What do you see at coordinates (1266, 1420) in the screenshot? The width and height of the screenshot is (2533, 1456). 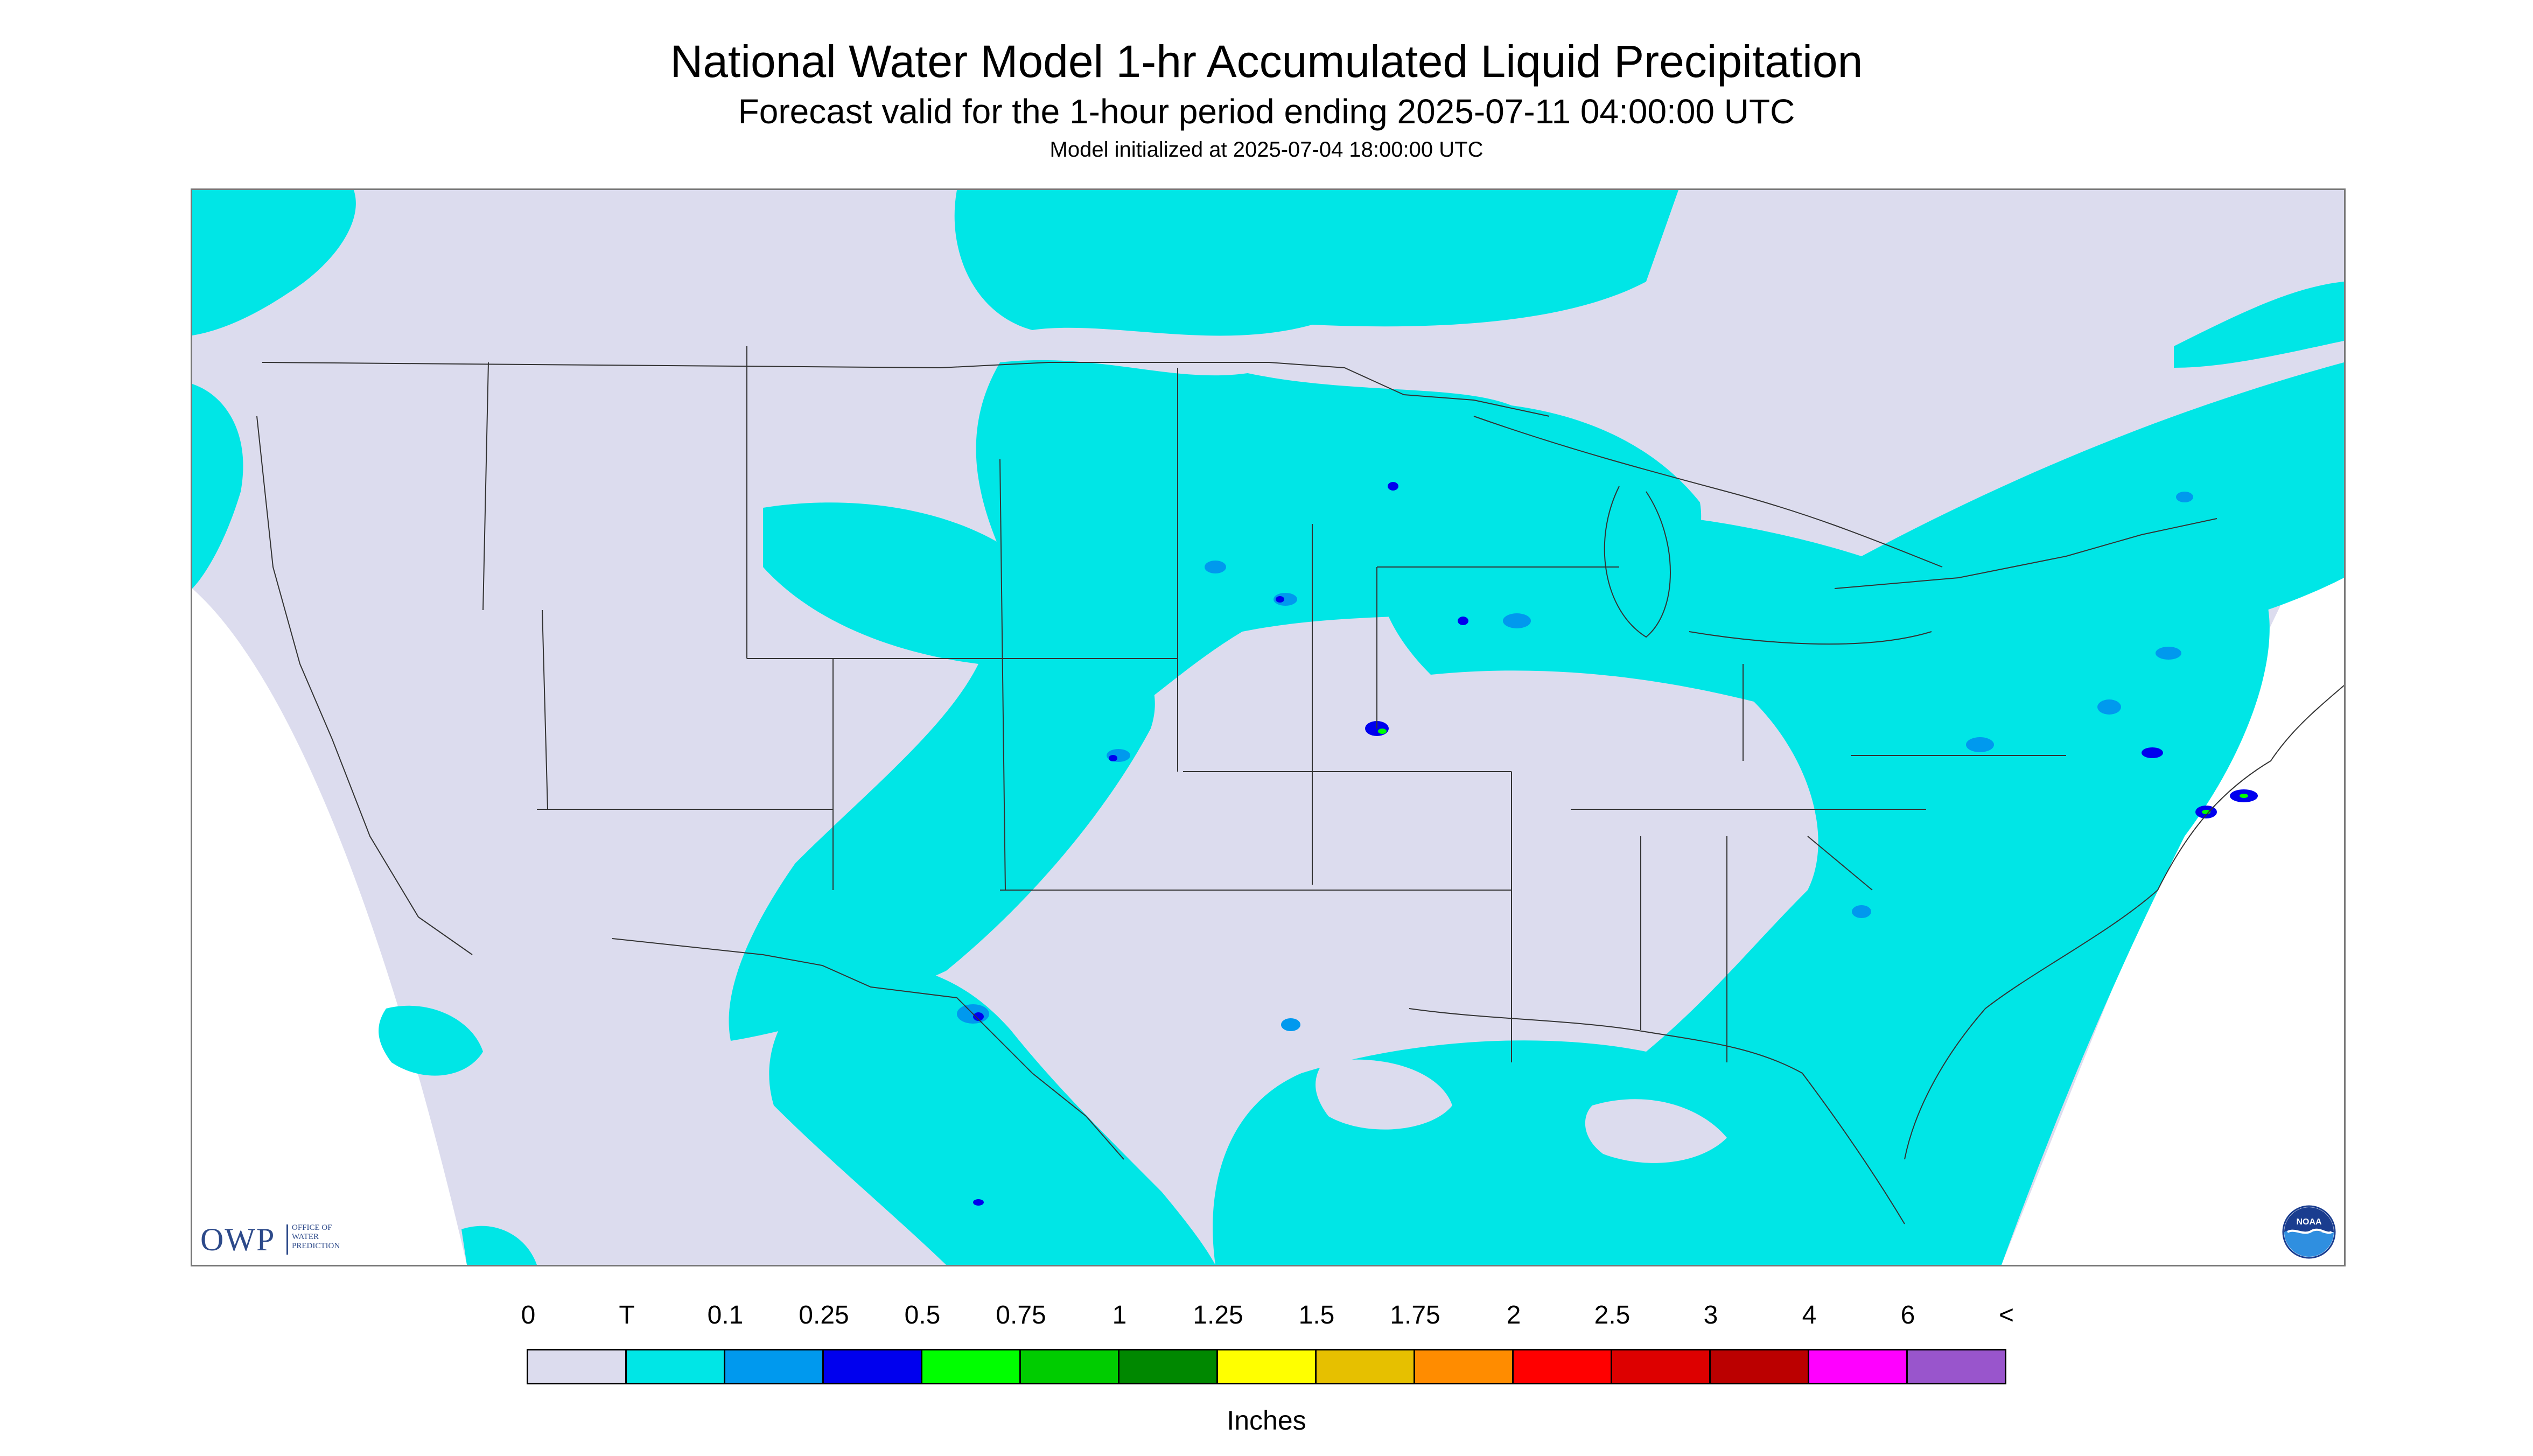 I see `legend-units-label: Inches` at bounding box center [1266, 1420].